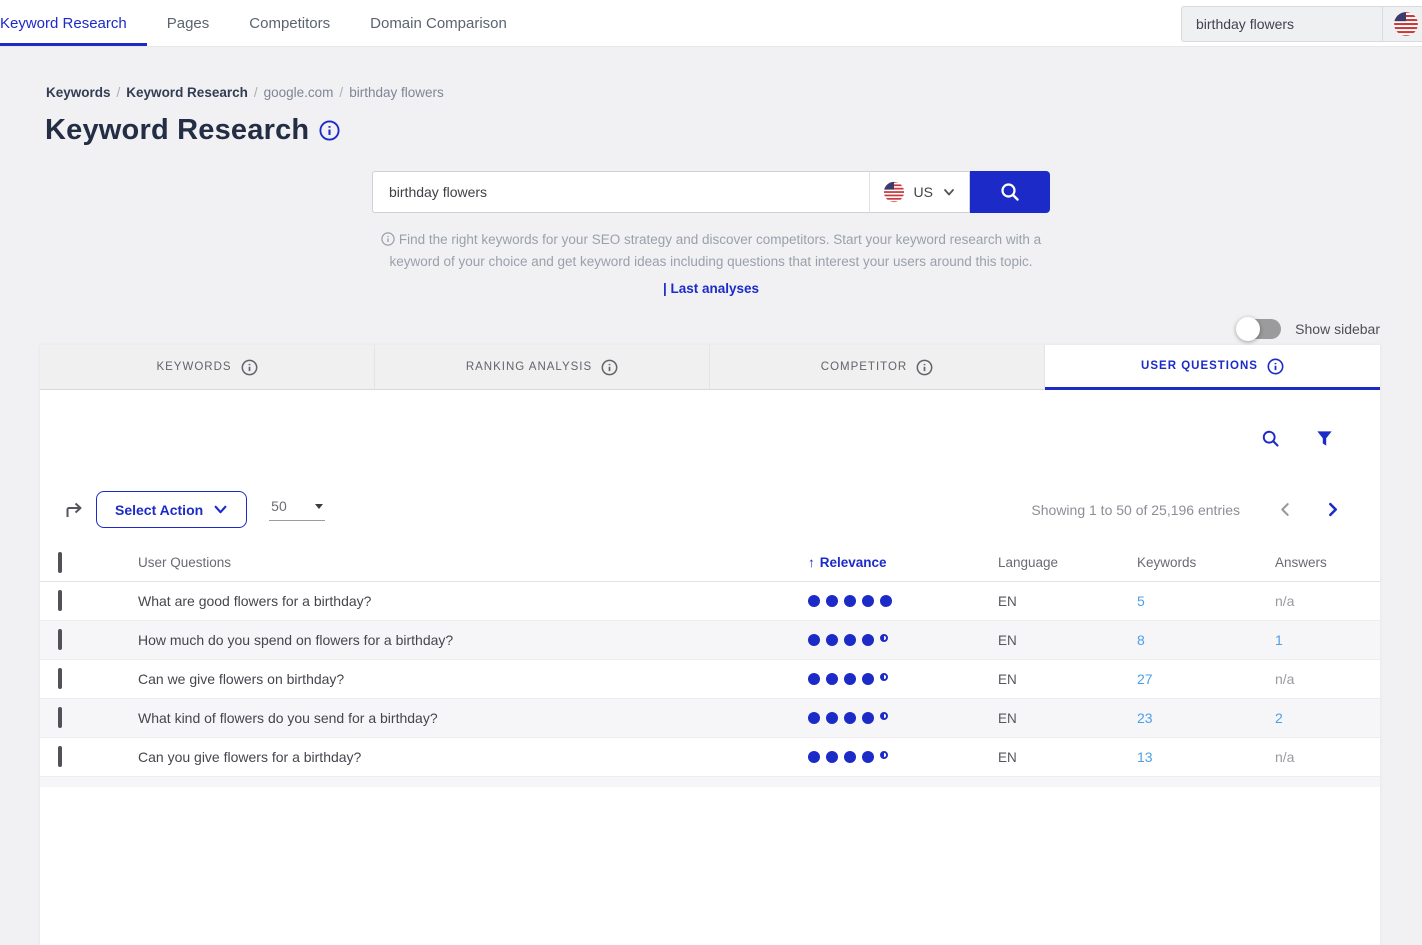 The width and height of the screenshot is (1422, 945). I want to click on row-keywords: 13, so click(1145, 757).